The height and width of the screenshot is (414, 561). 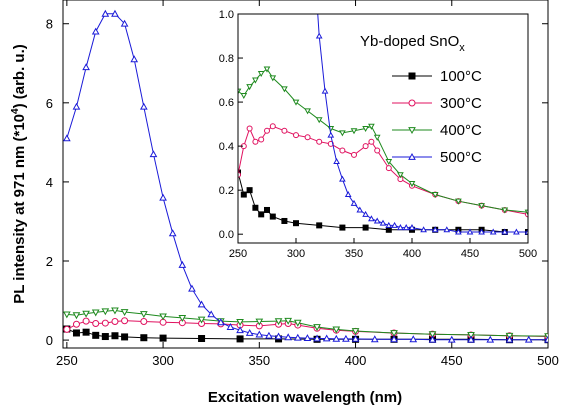 What do you see at coordinates (49, 182) in the screenshot?
I see `y-tick-label: 4` at bounding box center [49, 182].